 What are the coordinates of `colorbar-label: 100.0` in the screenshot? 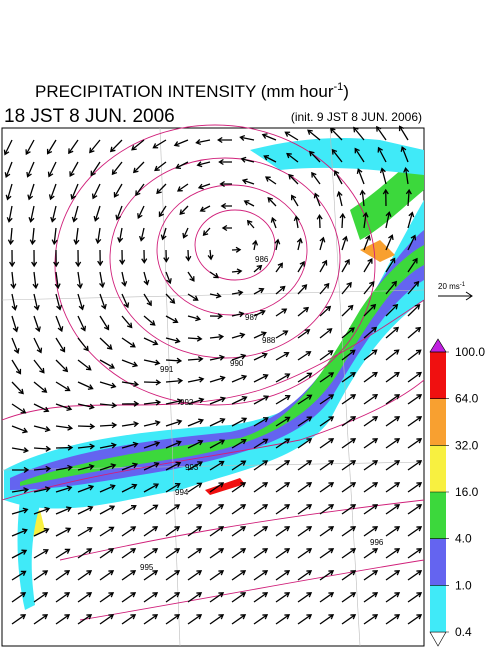 It's located at (470, 352).